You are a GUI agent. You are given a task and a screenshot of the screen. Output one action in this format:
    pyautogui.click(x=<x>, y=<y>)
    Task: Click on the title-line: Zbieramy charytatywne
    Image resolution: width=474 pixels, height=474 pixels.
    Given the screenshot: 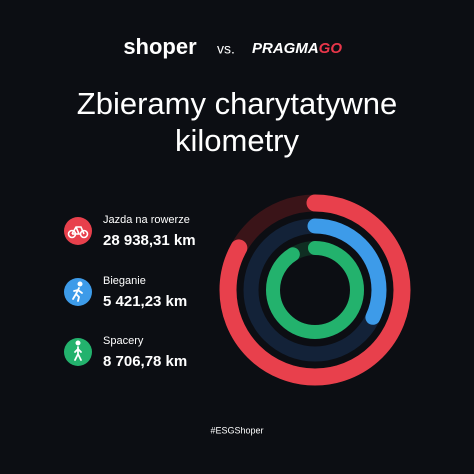 What is the action you would take?
    pyautogui.click(x=237, y=103)
    